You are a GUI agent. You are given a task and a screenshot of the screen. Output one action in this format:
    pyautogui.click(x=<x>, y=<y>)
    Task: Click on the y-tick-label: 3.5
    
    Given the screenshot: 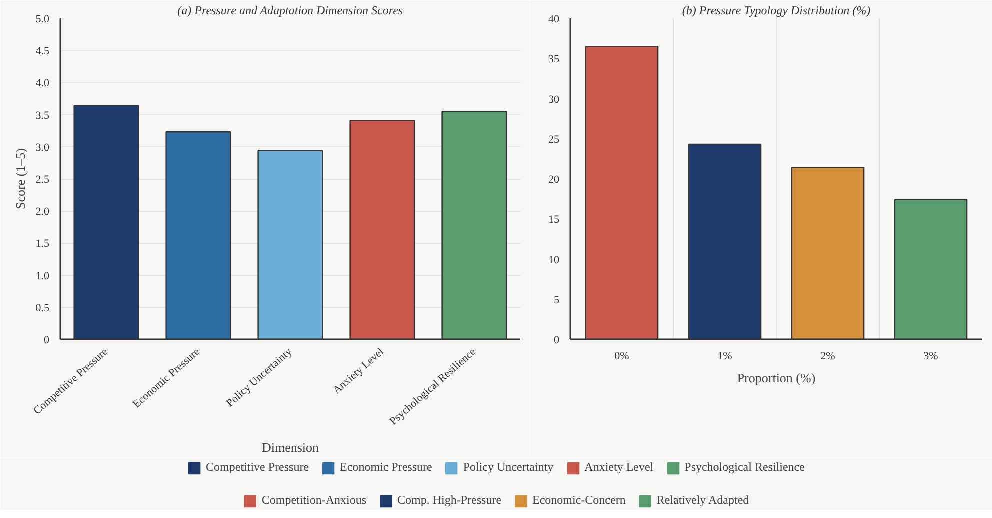 What is the action you would take?
    pyautogui.click(x=43, y=116)
    